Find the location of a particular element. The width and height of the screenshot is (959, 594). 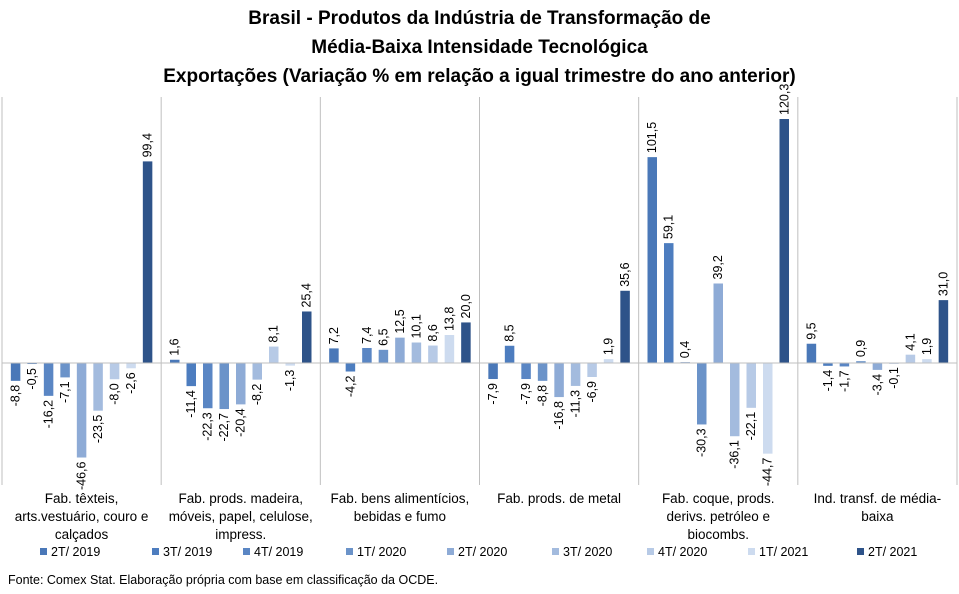

data-label: -1,4 is located at coordinates (828, 381).